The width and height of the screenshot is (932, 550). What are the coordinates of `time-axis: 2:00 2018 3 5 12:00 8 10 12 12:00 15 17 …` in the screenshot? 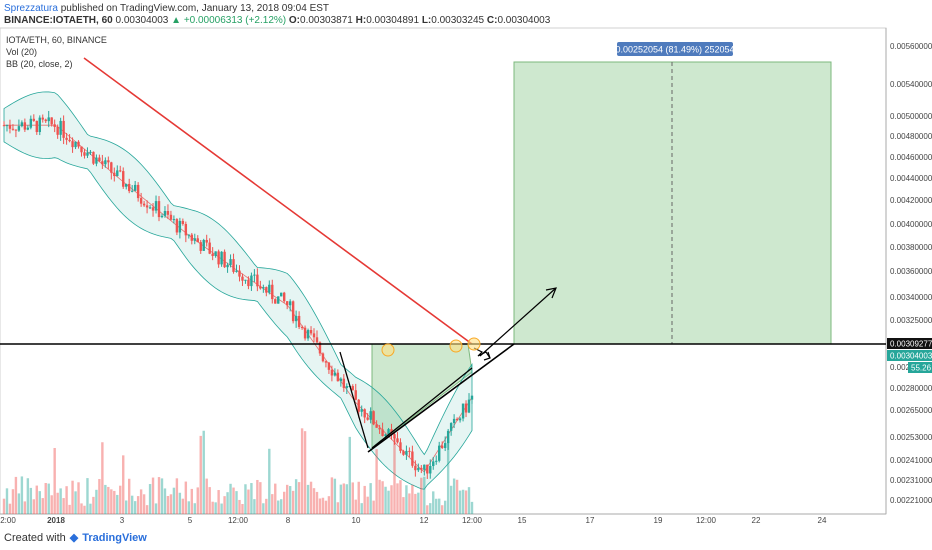 It's located at (413, 520).